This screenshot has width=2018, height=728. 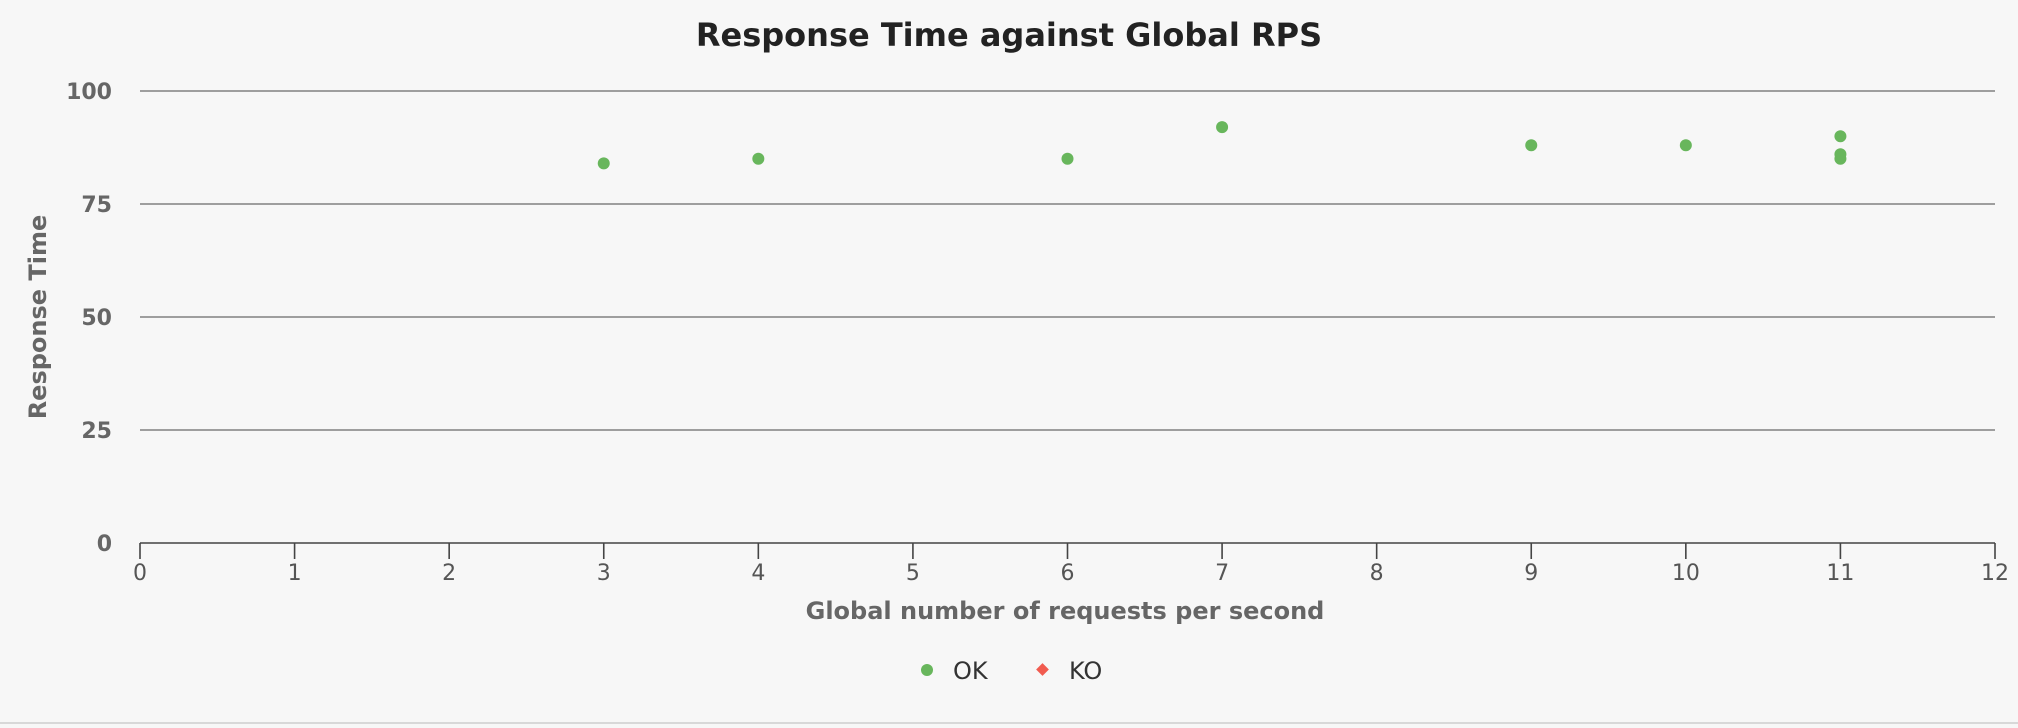 What do you see at coordinates (96, 205) in the screenshot?
I see `y-tick-label: 75` at bounding box center [96, 205].